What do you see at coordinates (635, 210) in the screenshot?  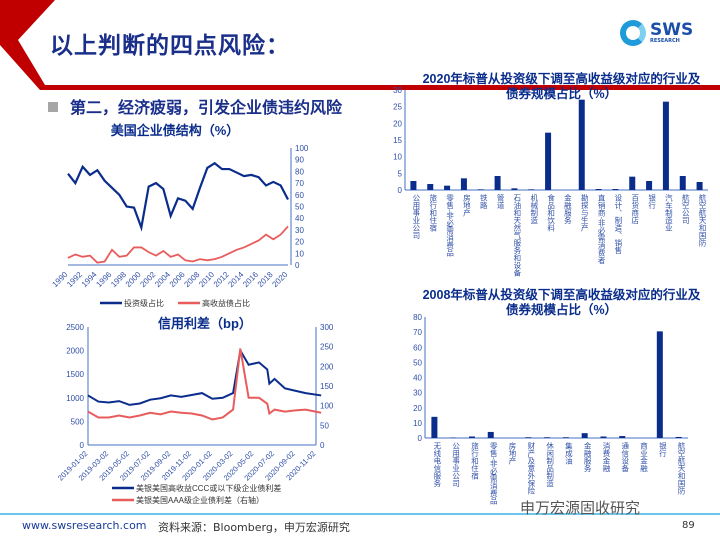 I see `x-category-label: 百货商店` at bounding box center [635, 210].